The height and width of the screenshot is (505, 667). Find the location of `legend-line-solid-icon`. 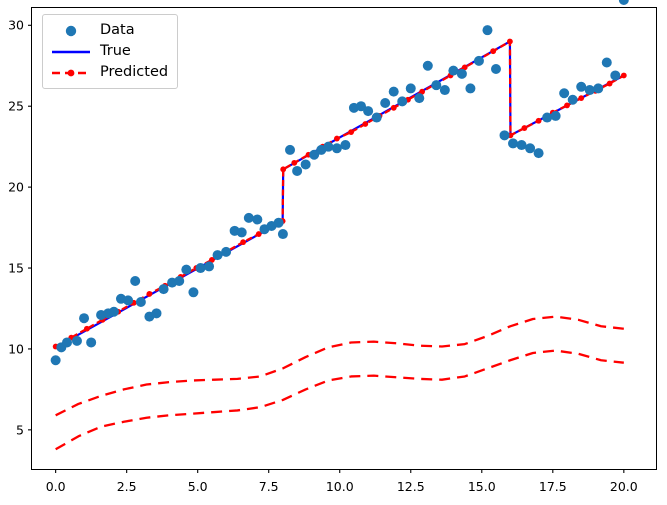

legend-line-solid-icon is located at coordinates (71, 52).